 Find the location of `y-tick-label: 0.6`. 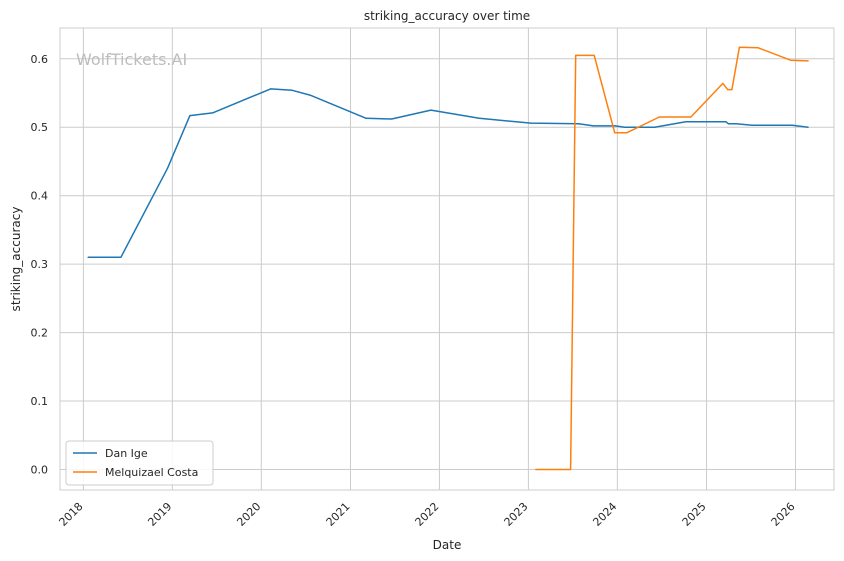

y-tick-label: 0.6 is located at coordinates (40, 59).